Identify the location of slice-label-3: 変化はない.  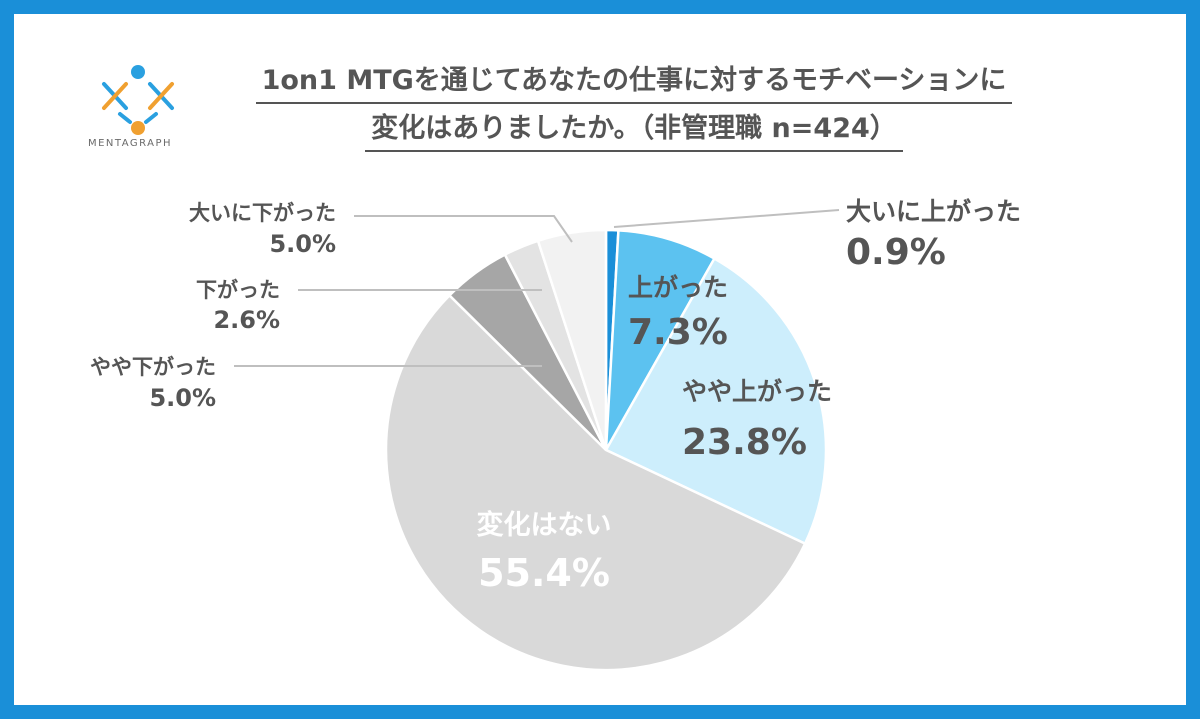
(544, 525).